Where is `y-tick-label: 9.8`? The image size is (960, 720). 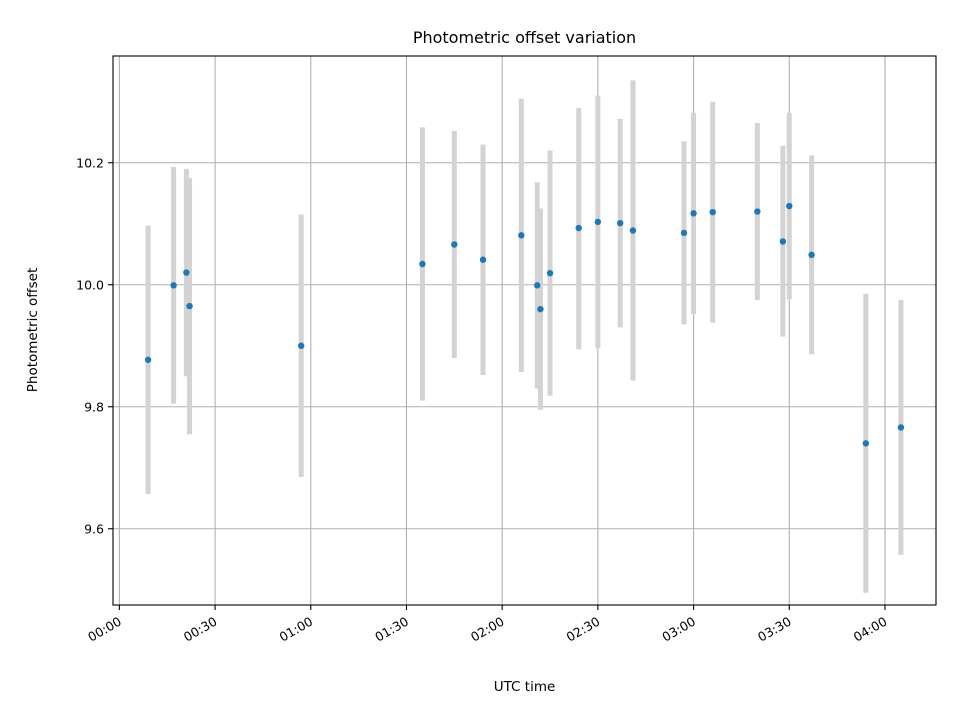 y-tick-label: 9.8 is located at coordinates (94, 406).